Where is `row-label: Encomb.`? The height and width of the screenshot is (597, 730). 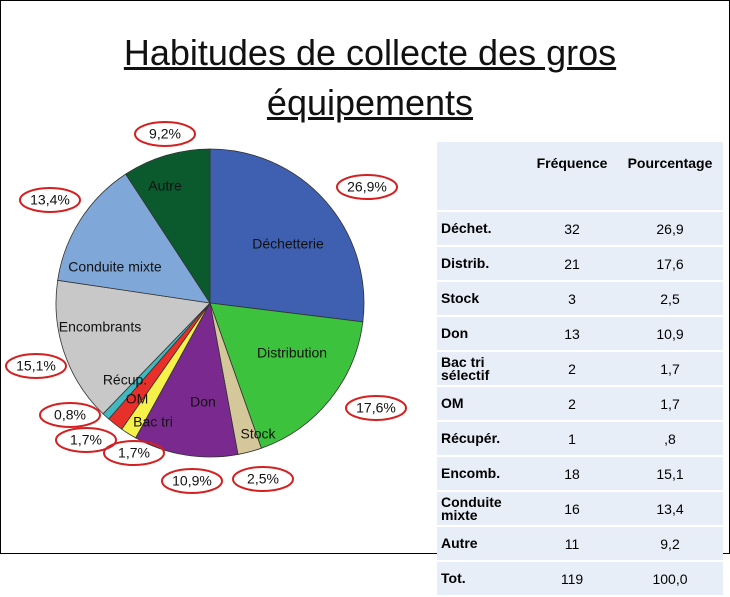 row-label: Encomb. is located at coordinates (482, 474).